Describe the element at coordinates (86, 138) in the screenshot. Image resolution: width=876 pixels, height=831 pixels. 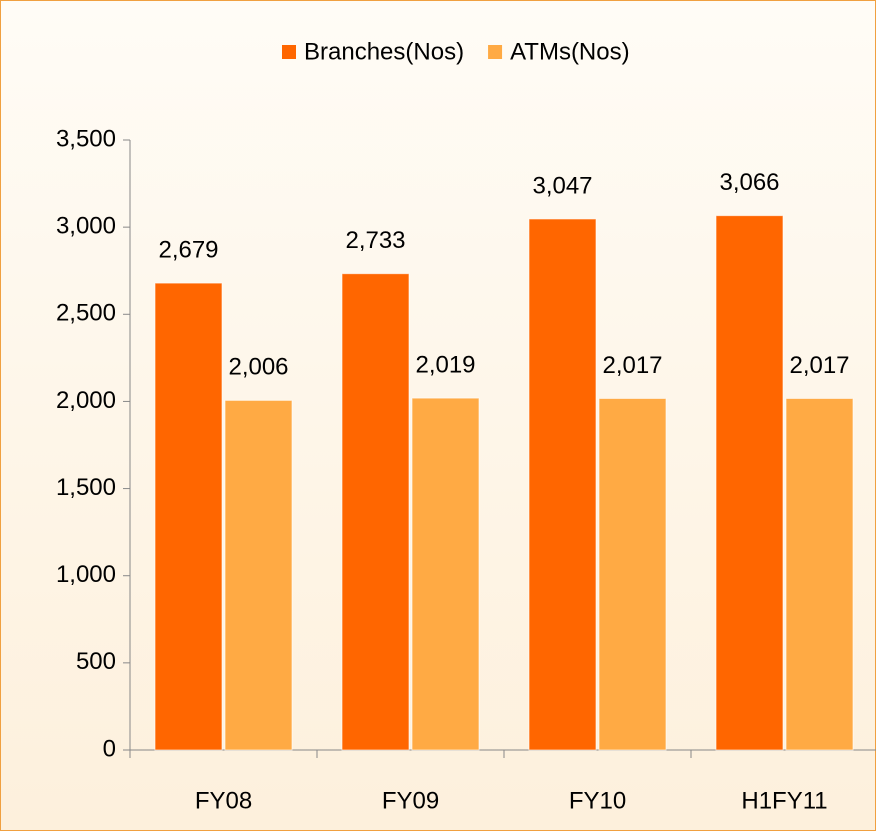
I see `y-tick-label: 3,500` at that location.